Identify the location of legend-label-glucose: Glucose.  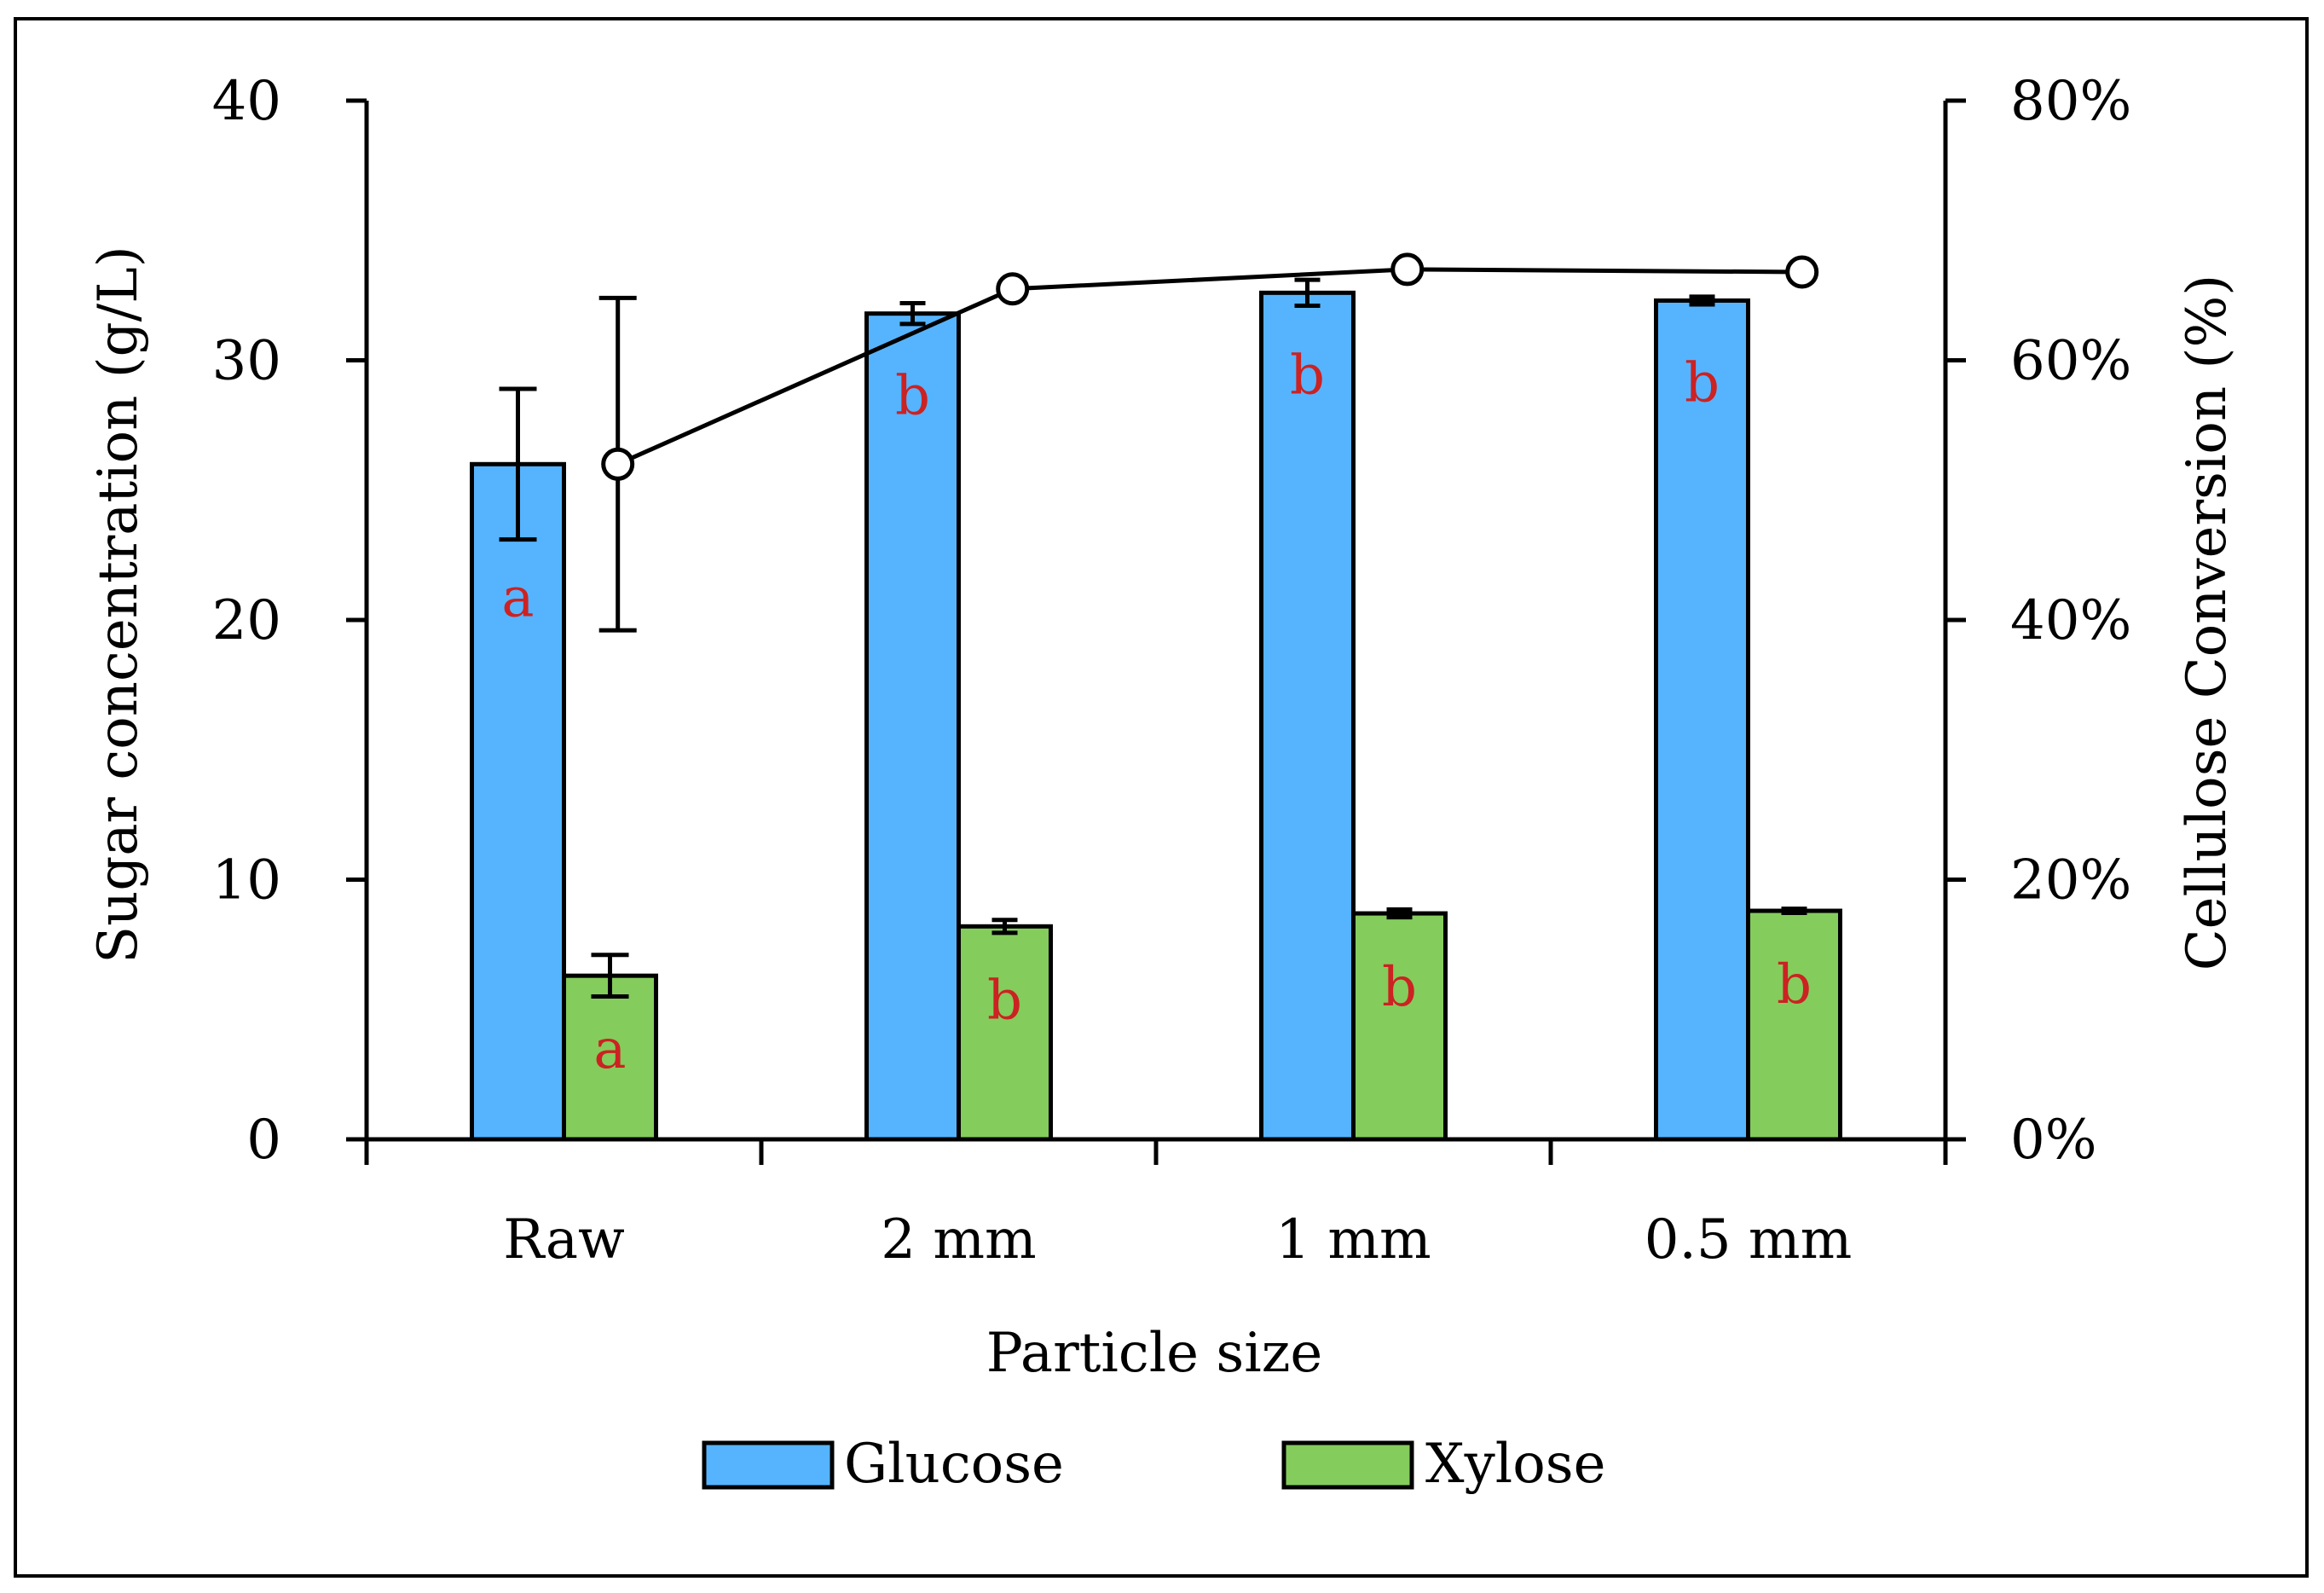
(954, 1464).